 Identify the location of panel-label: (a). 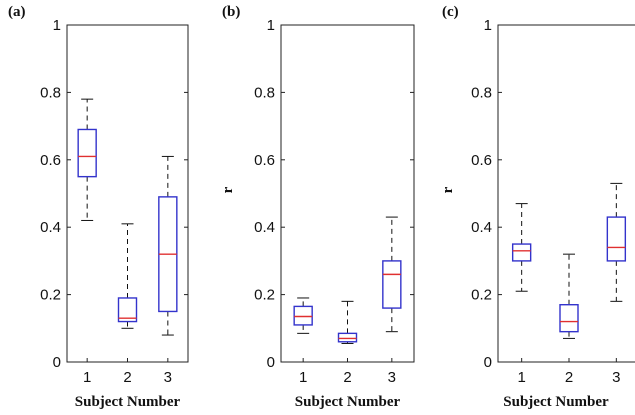
(17, 12).